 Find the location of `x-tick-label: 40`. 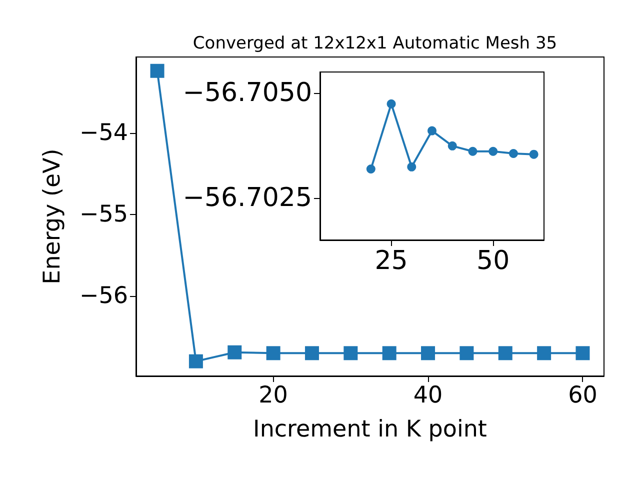

x-tick-label: 40 is located at coordinates (428, 395).